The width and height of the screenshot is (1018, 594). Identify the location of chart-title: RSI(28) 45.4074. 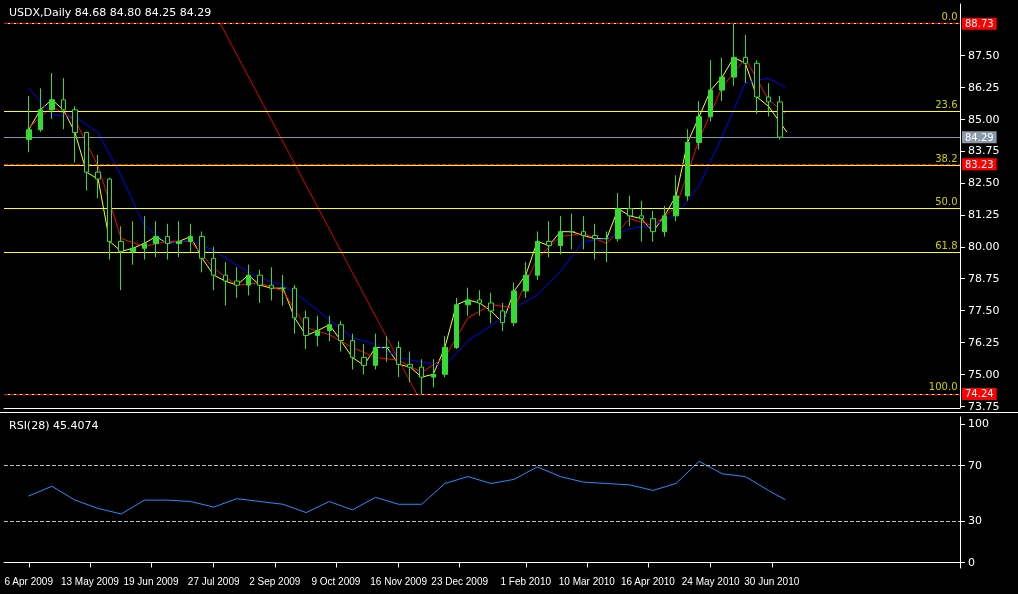
(54, 425).